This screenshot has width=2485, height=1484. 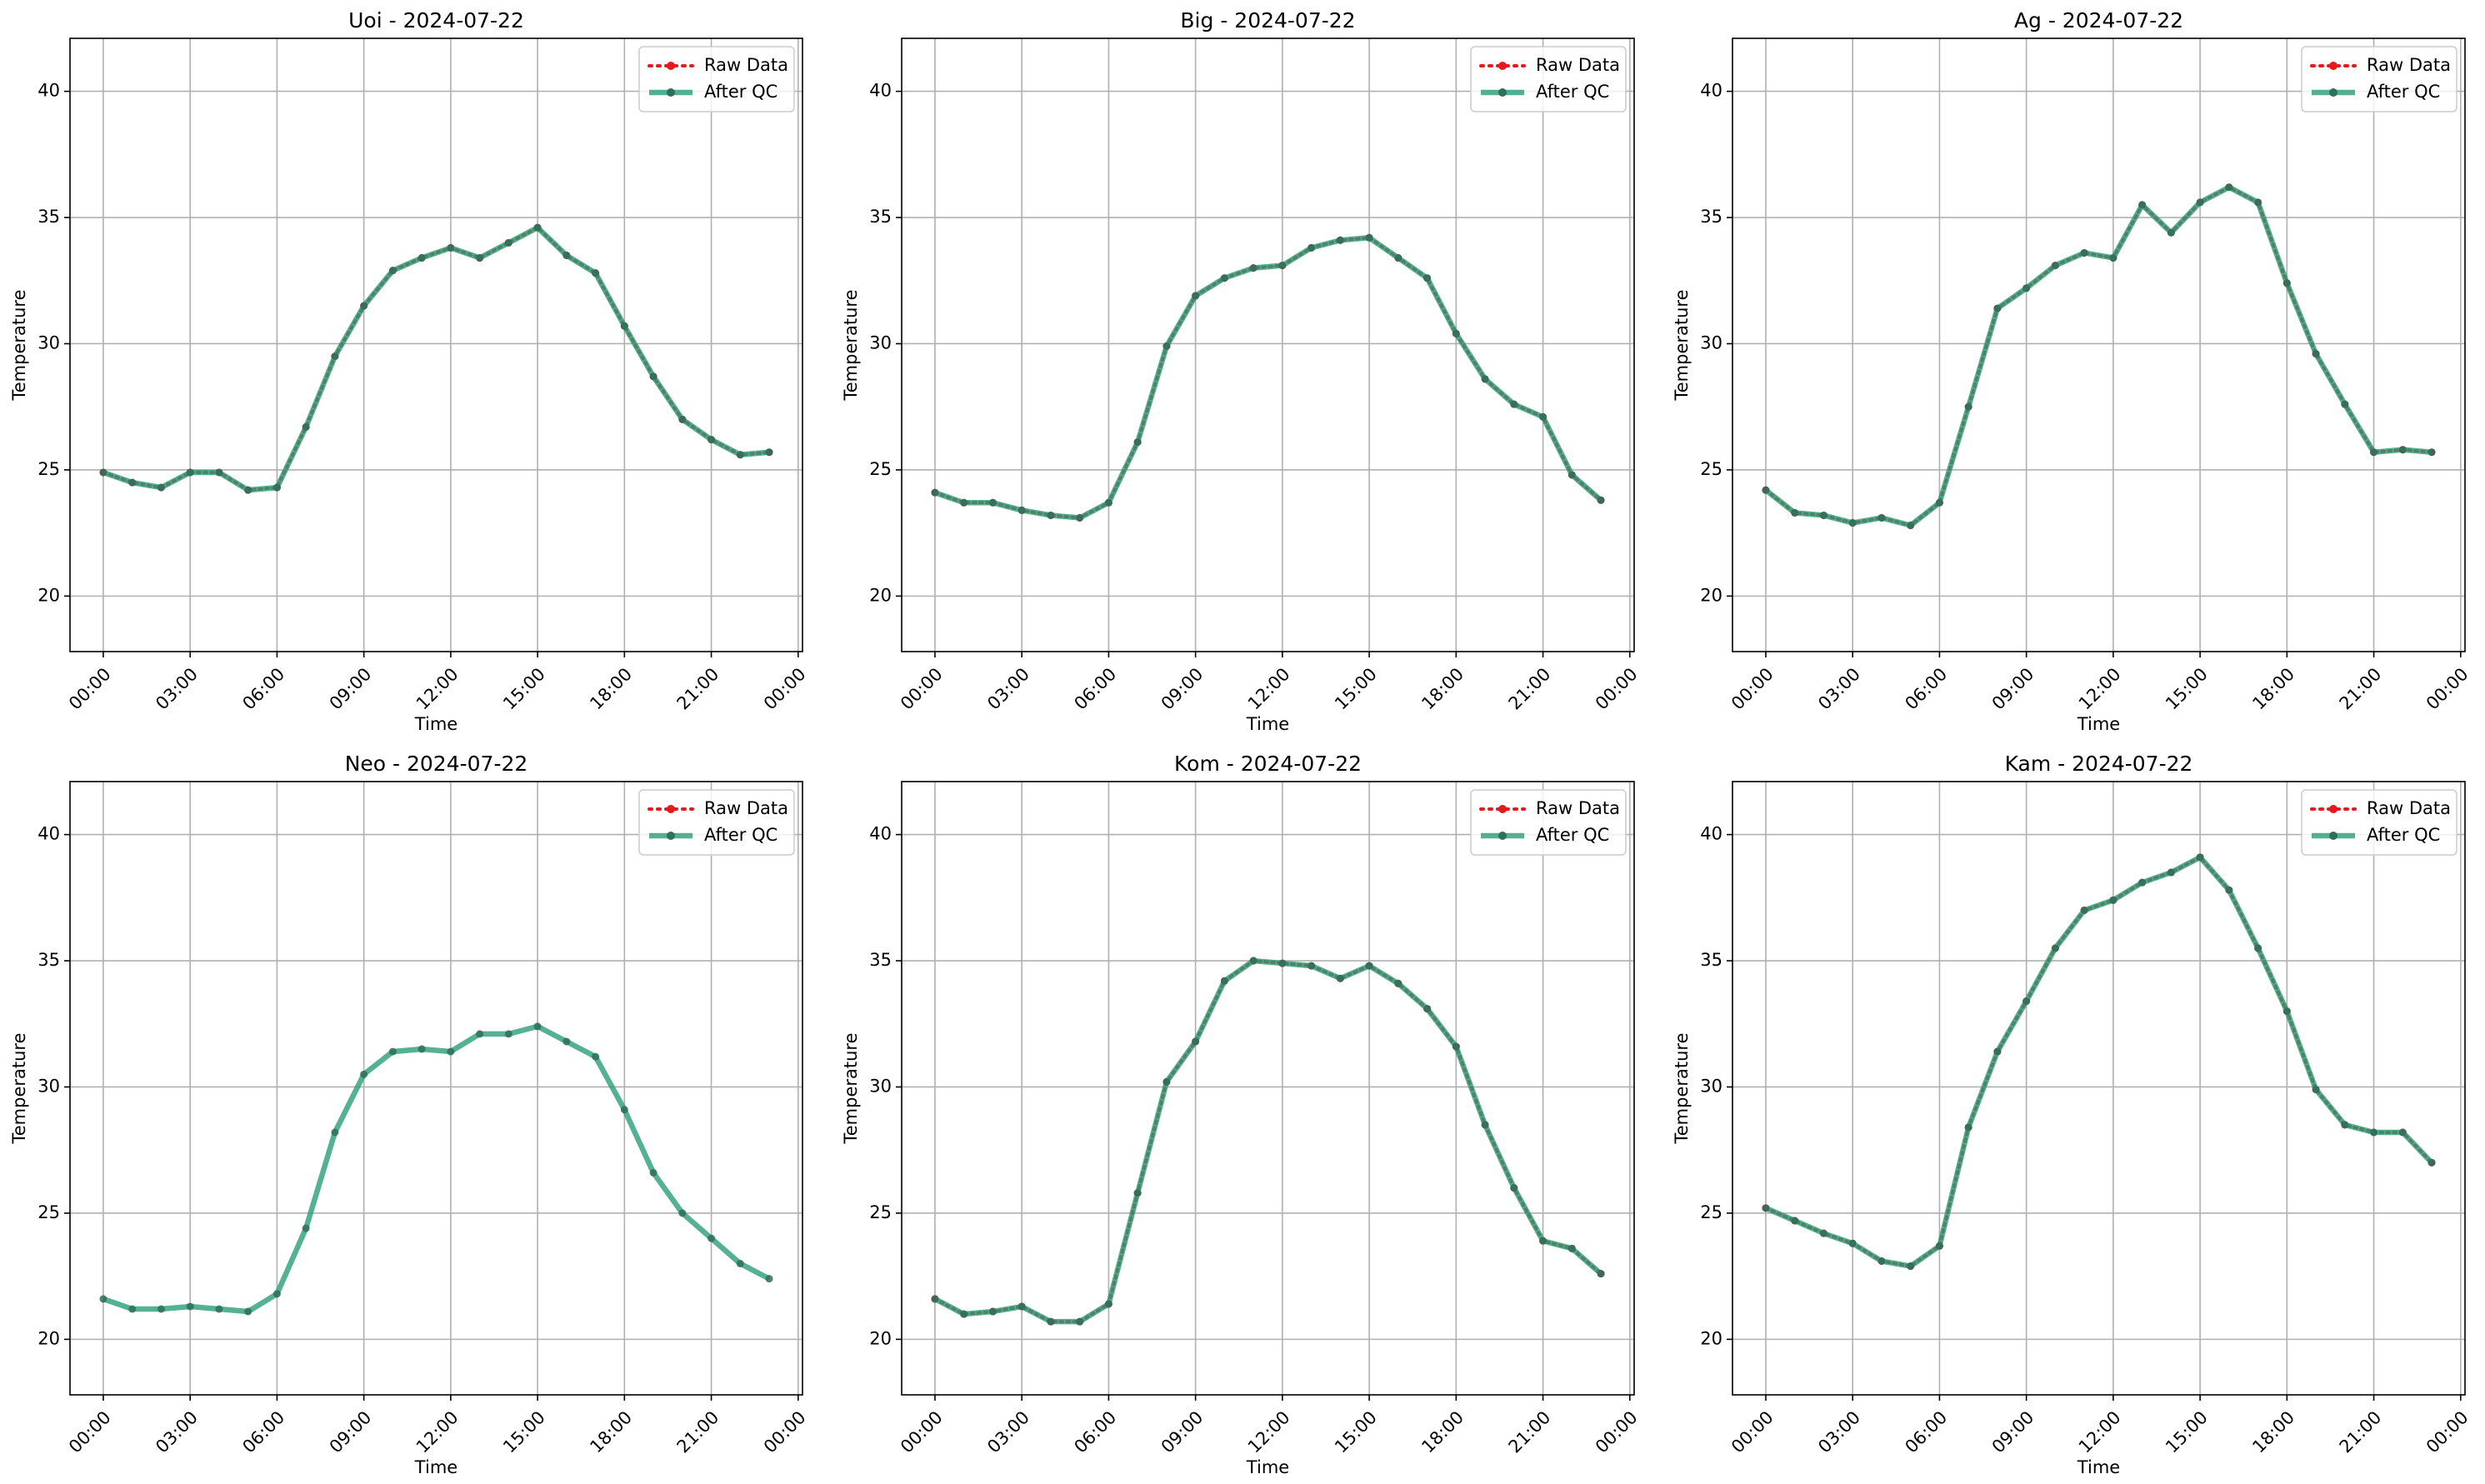 What do you see at coordinates (1268, 764) in the screenshot?
I see `subplot-title: Kom - 2024-07-22` at bounding box center [1268, 764].